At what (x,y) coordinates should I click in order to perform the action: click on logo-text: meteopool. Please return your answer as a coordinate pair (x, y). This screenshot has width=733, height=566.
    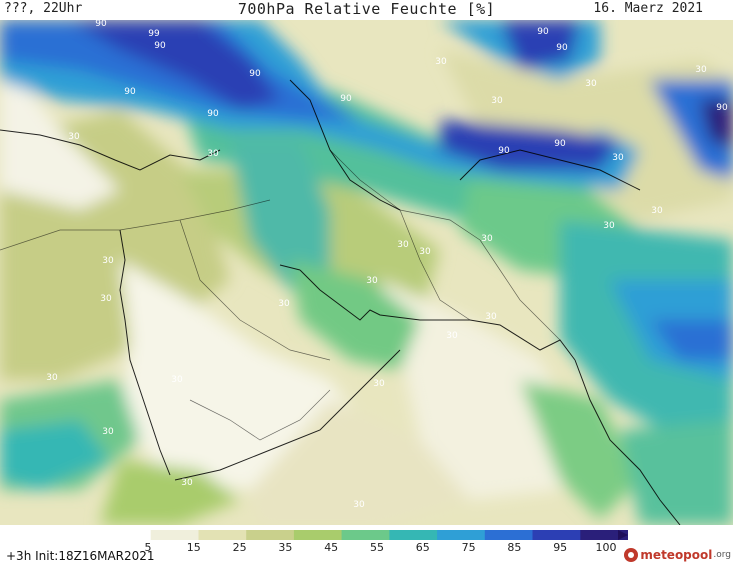
    Looking at the image, I should click on (676, 555).